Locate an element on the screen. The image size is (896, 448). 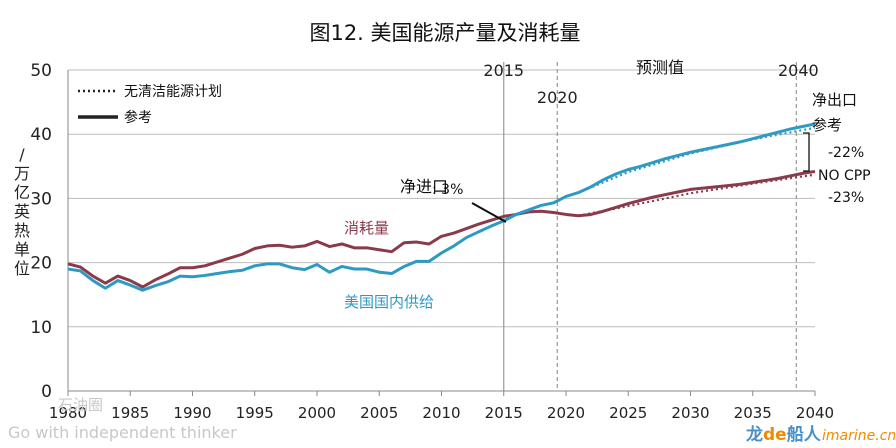
watermark-tagline: Go with independent thinker is located at coordinates (122, 432).